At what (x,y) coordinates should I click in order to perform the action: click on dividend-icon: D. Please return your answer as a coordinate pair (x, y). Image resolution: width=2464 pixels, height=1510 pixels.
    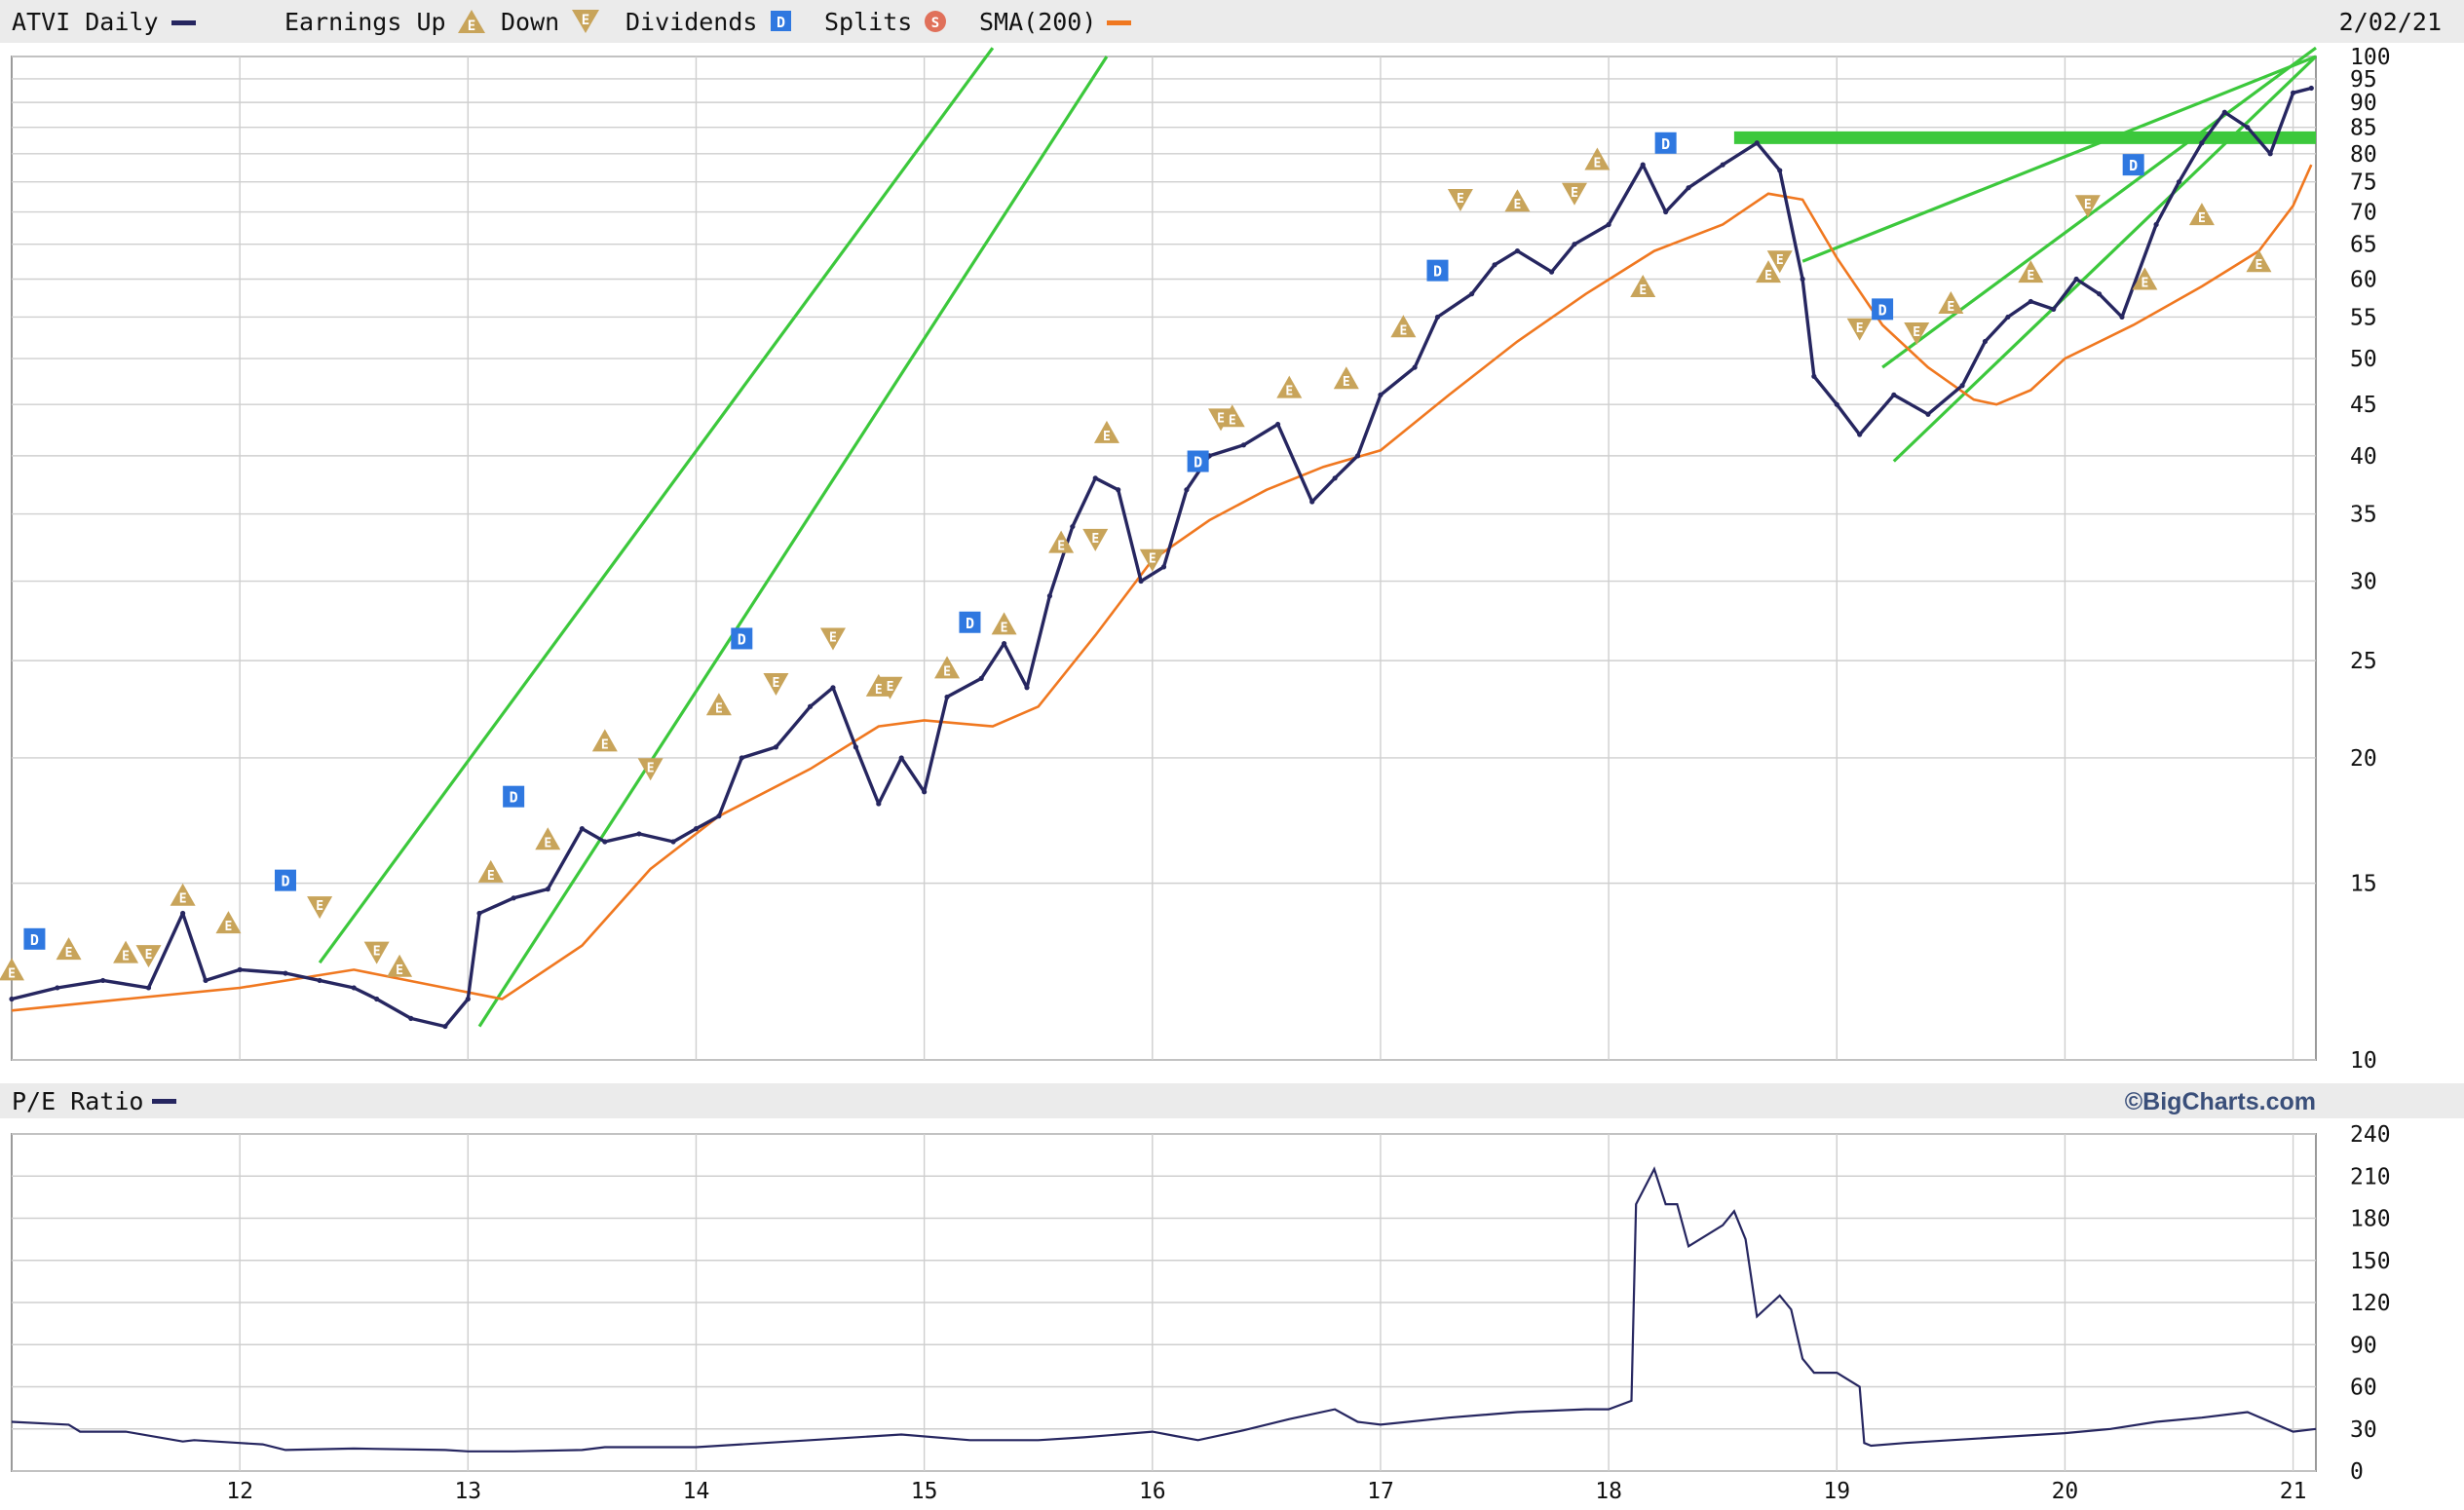
    Looking at the image, I should click on (781, 21).